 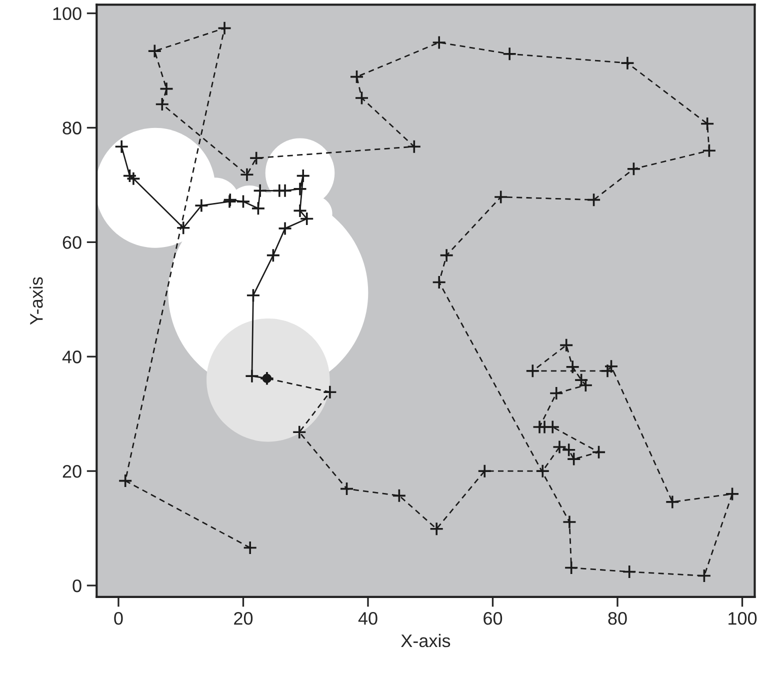 What do you see at coordinates (72, 242) in the screenshot?
I see `y-tick-label: 60` at bounding box center [72, 242].